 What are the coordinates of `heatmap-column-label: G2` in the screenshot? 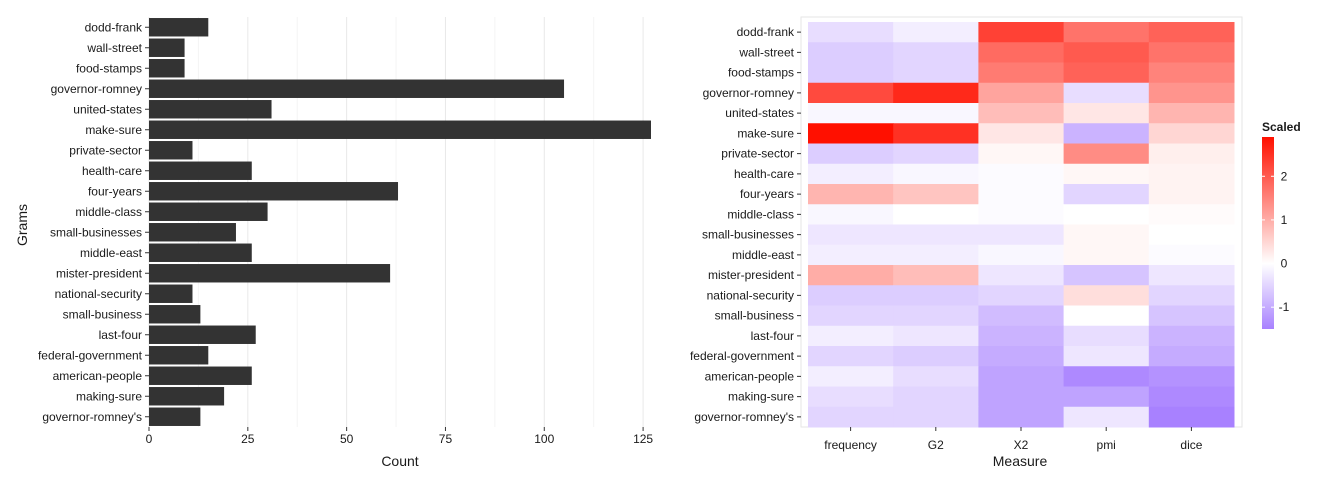 It's located at (936, 445).